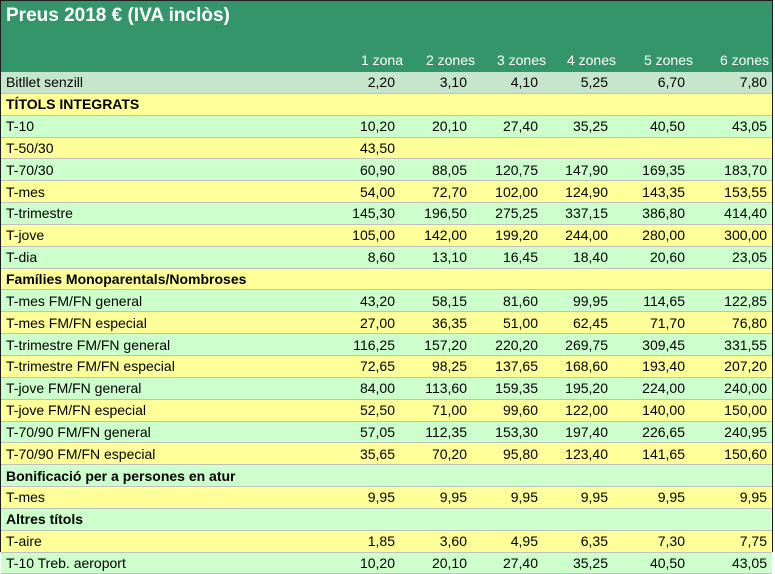 The image size is (775, 574). I want to click on price-cell: 386,80, so click(651, 213).